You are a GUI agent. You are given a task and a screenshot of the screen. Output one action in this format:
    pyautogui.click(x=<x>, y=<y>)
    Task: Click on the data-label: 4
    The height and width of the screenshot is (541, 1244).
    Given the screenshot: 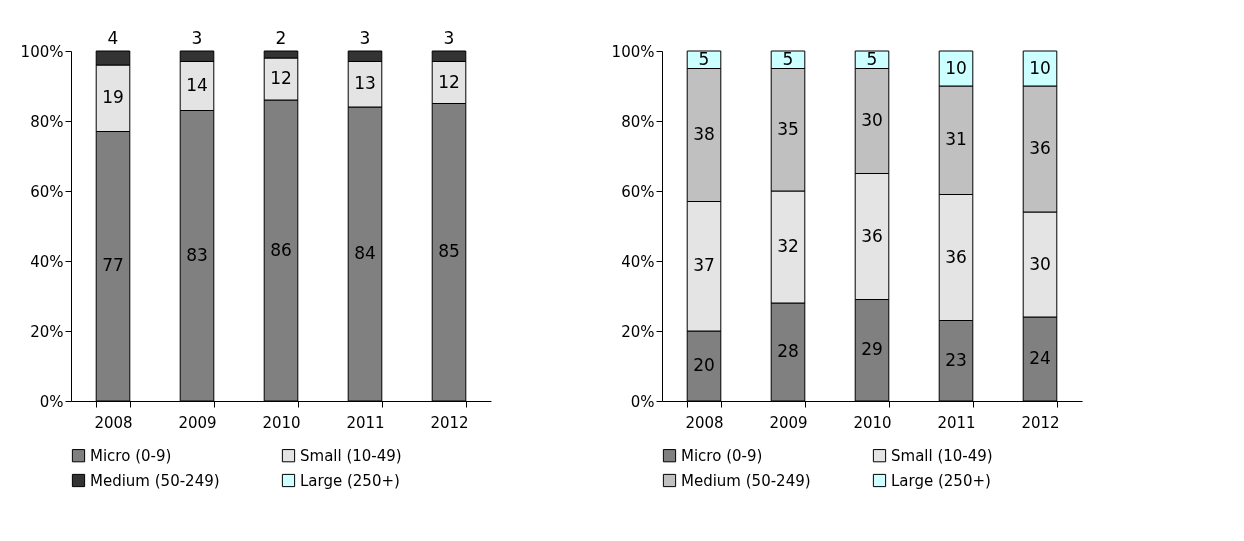 What is the action you would take?
    pyautogui.click(x=113, y=38)
    